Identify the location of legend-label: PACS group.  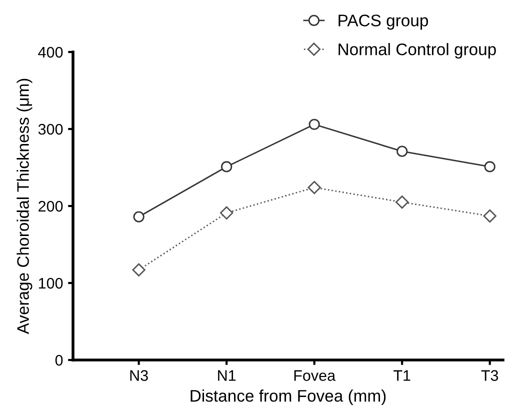
(383, 22).